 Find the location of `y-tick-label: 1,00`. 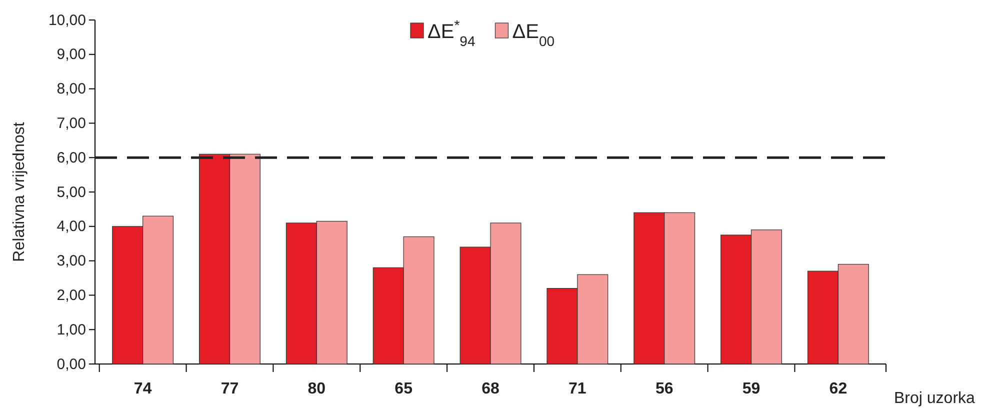

y-tick-label: 1,00 is located at coordinates (71, 329).